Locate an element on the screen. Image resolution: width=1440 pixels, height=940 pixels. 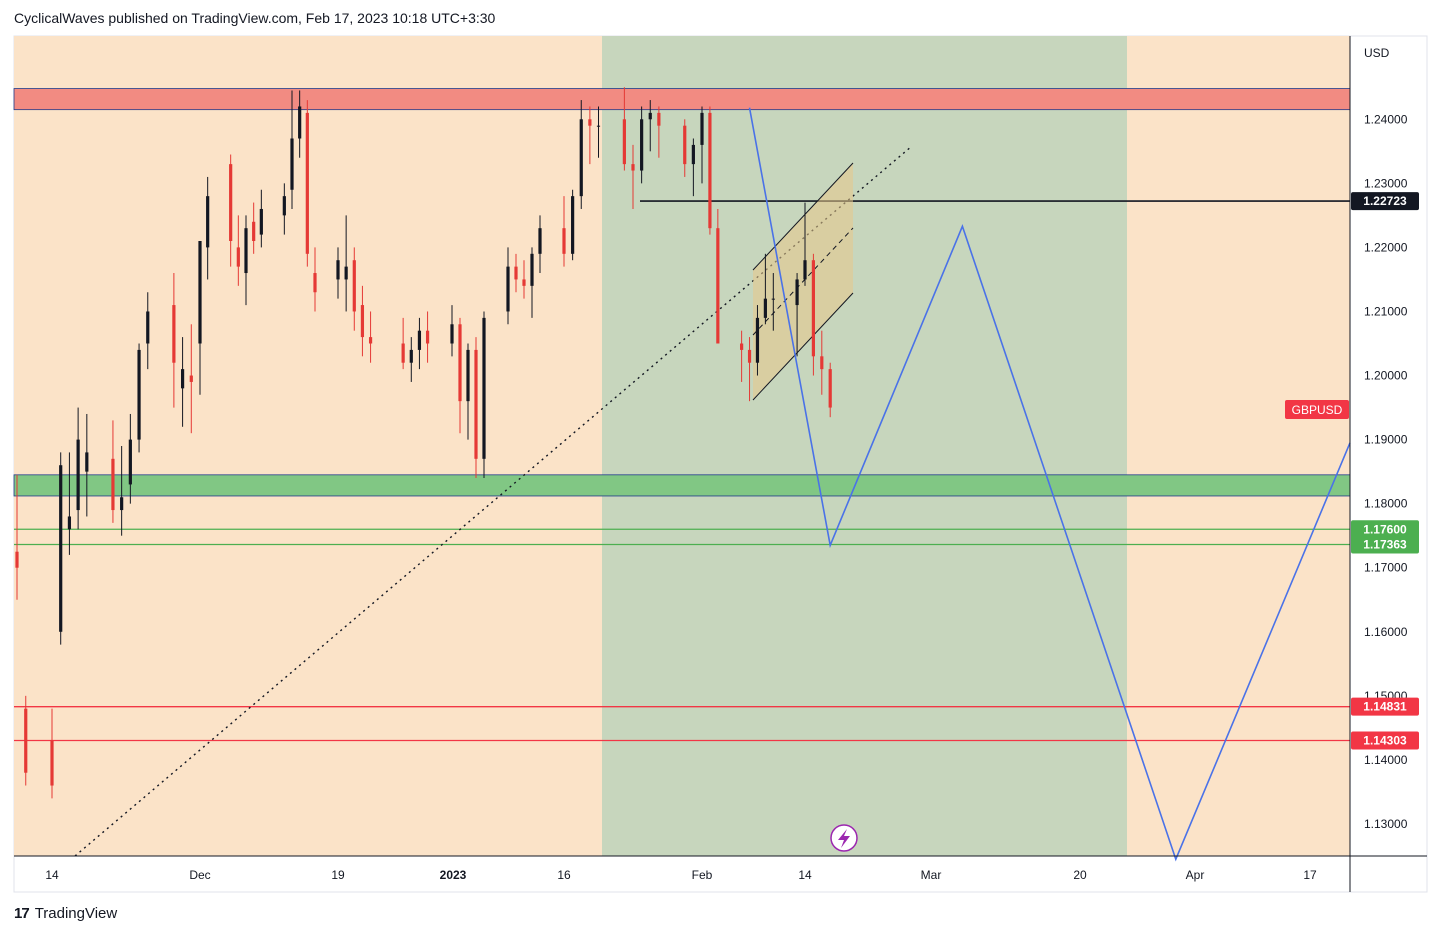
price-tick: 1.14000 is located at coordinates (1386, 760).